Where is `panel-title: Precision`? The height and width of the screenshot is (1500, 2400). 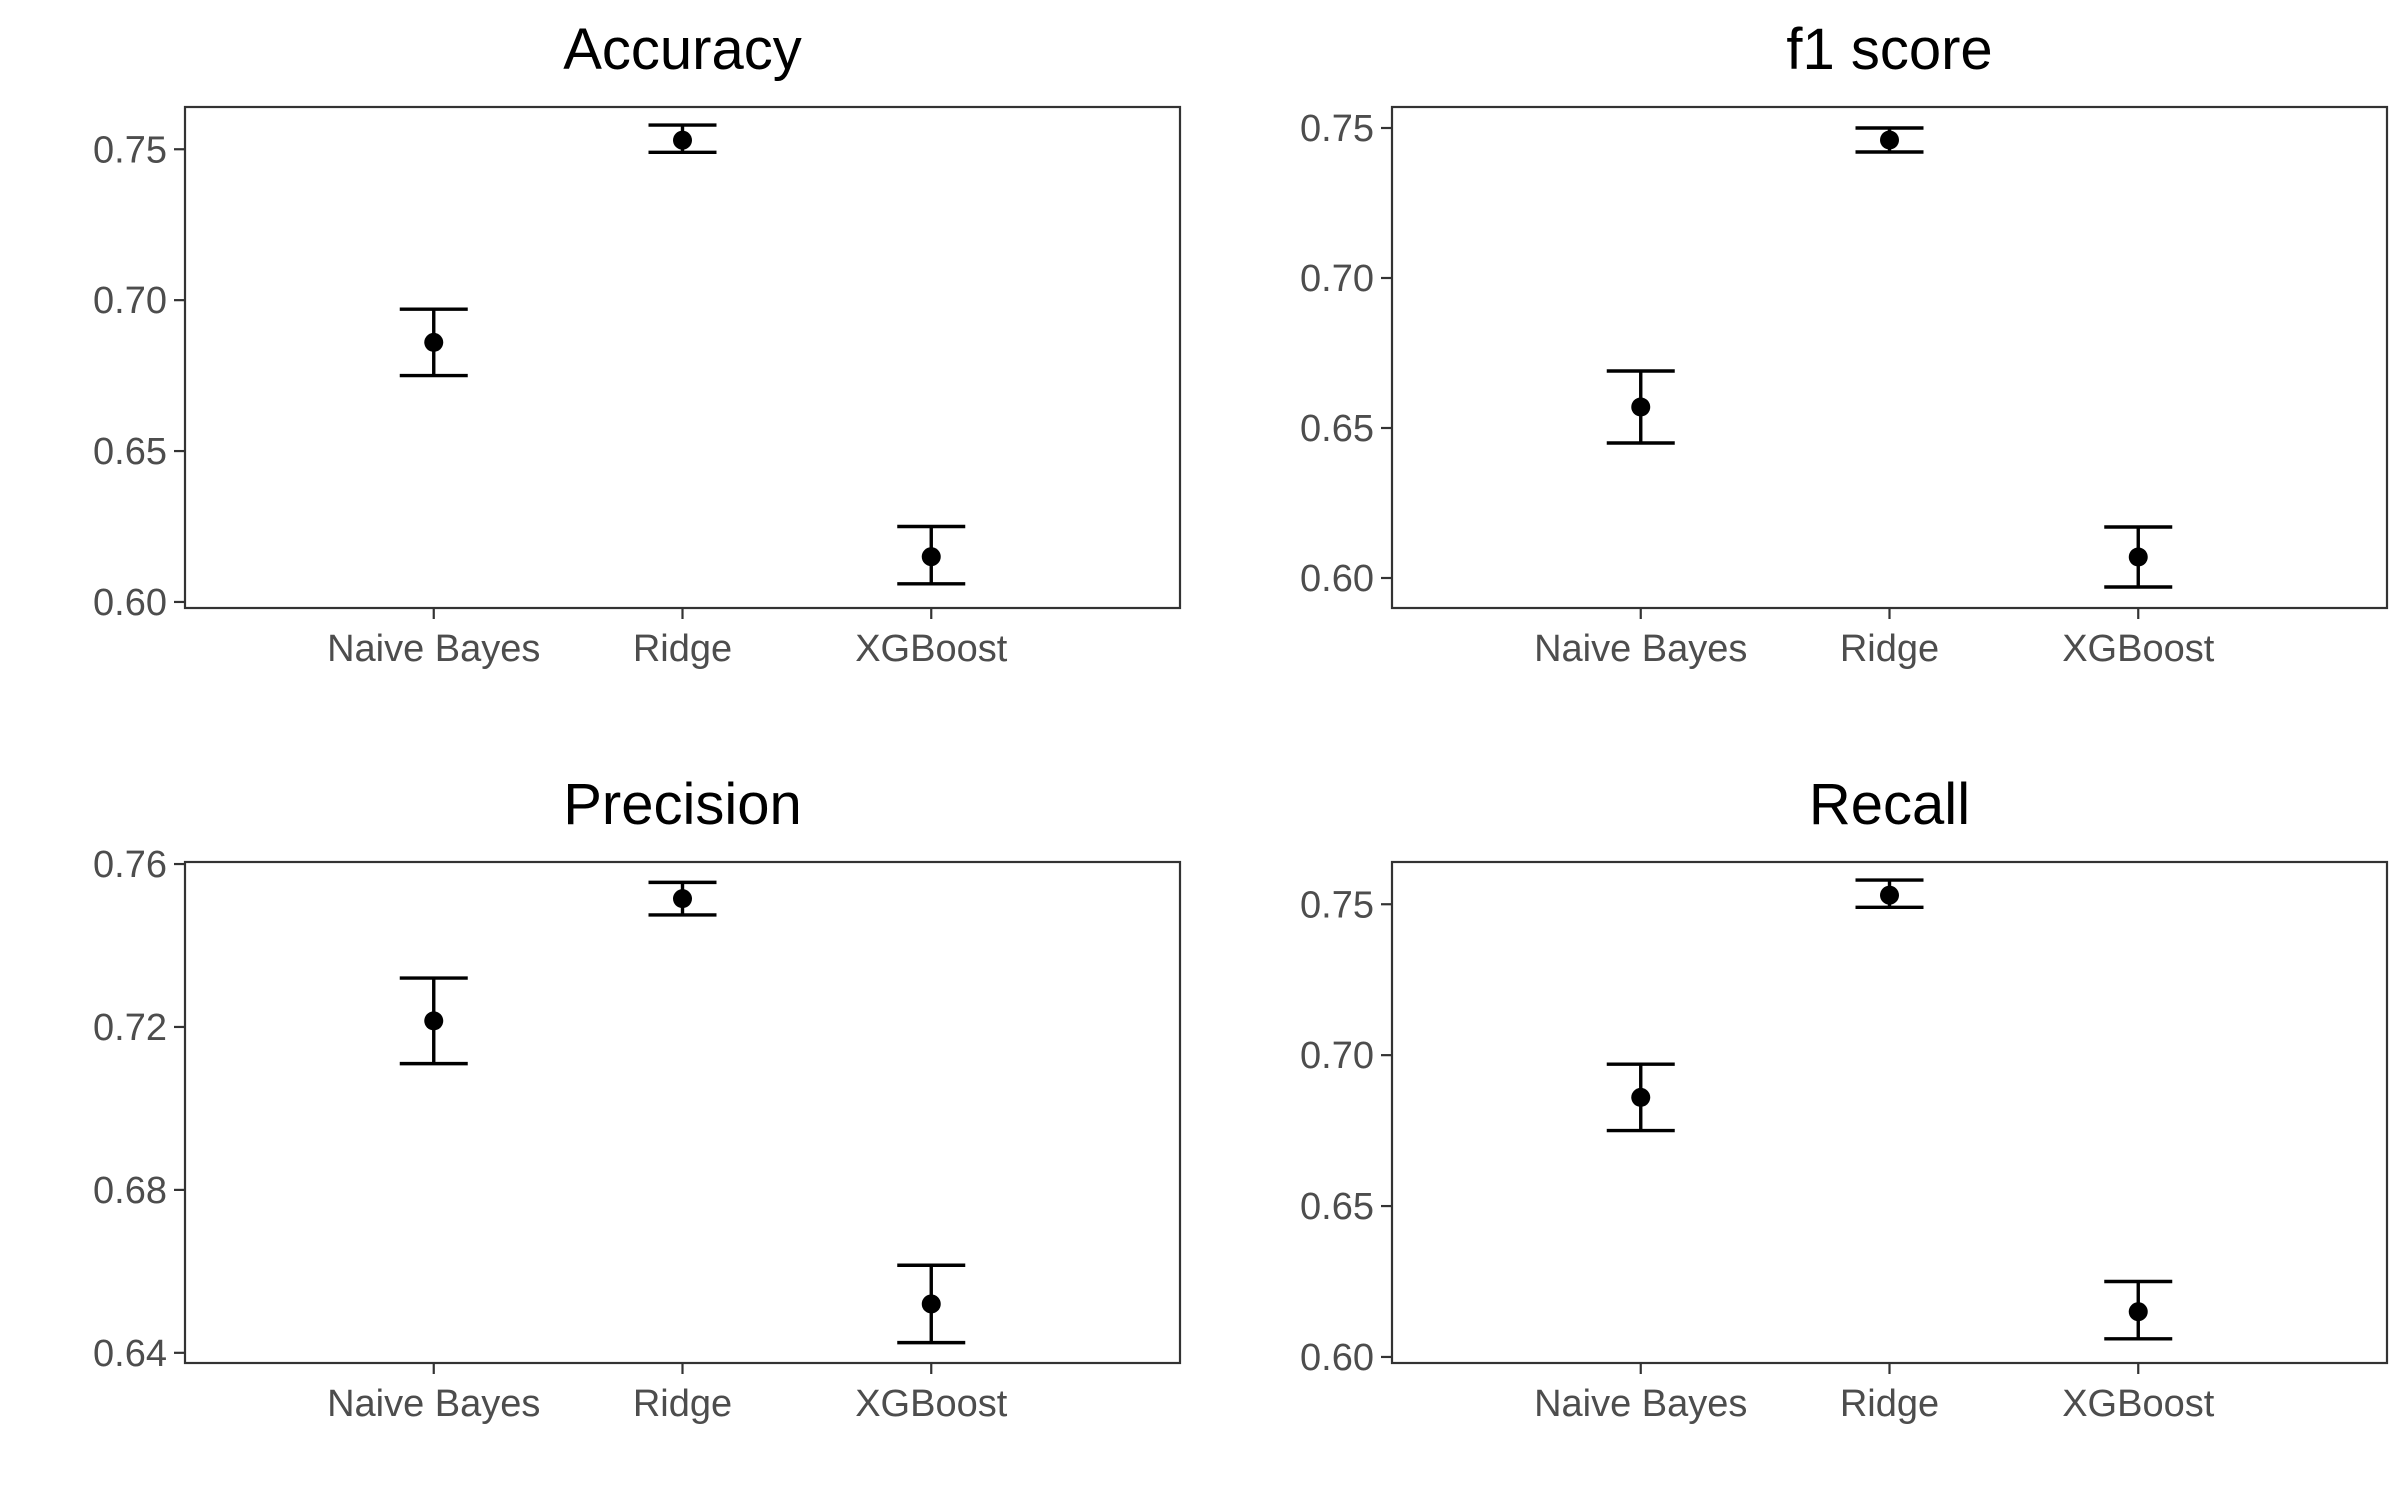 panel-title: Precision is located at coordinates (682, 804).